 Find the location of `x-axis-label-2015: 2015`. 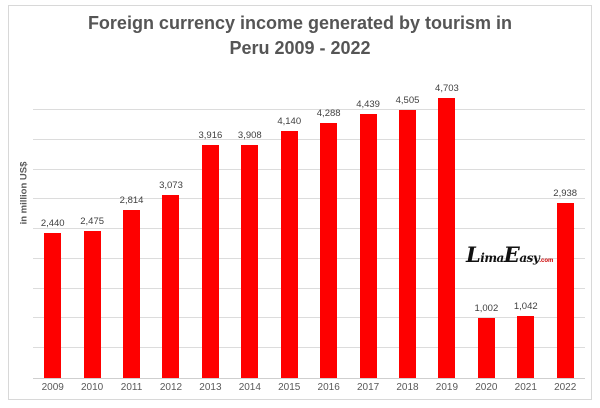

x-axis-label-2015: 2015 is located at coordinates (289, 387).